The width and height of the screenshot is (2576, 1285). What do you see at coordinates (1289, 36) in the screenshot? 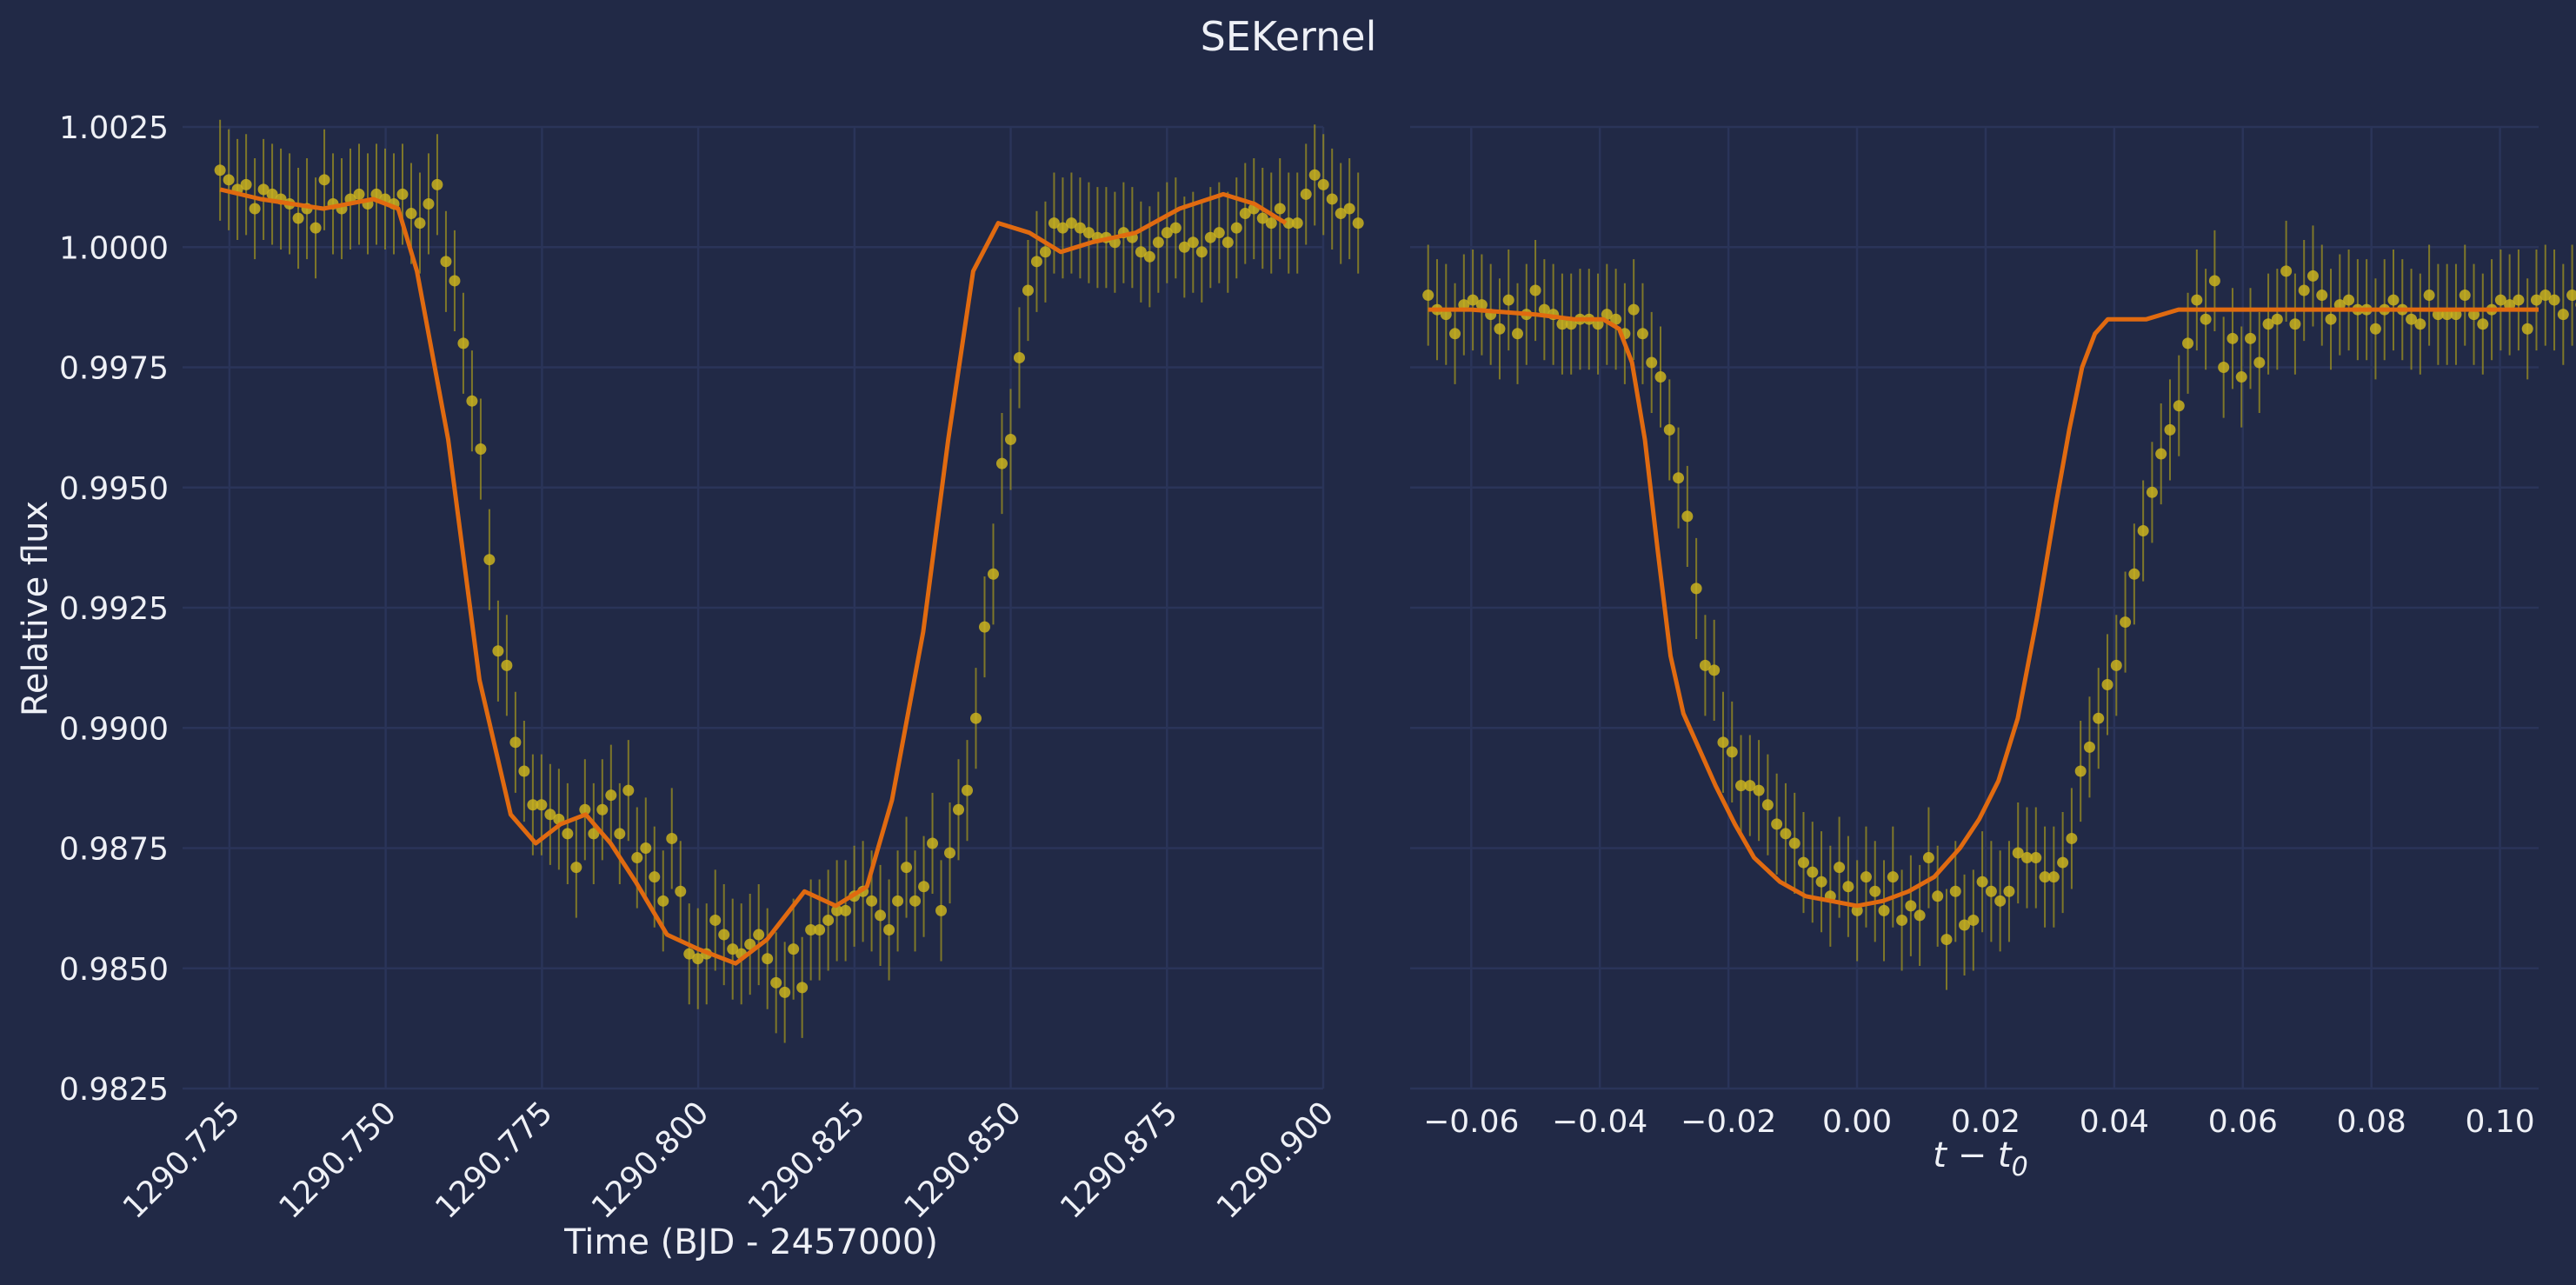
I see `figure-title: SEKernel` at bounding box center [1289, 36].